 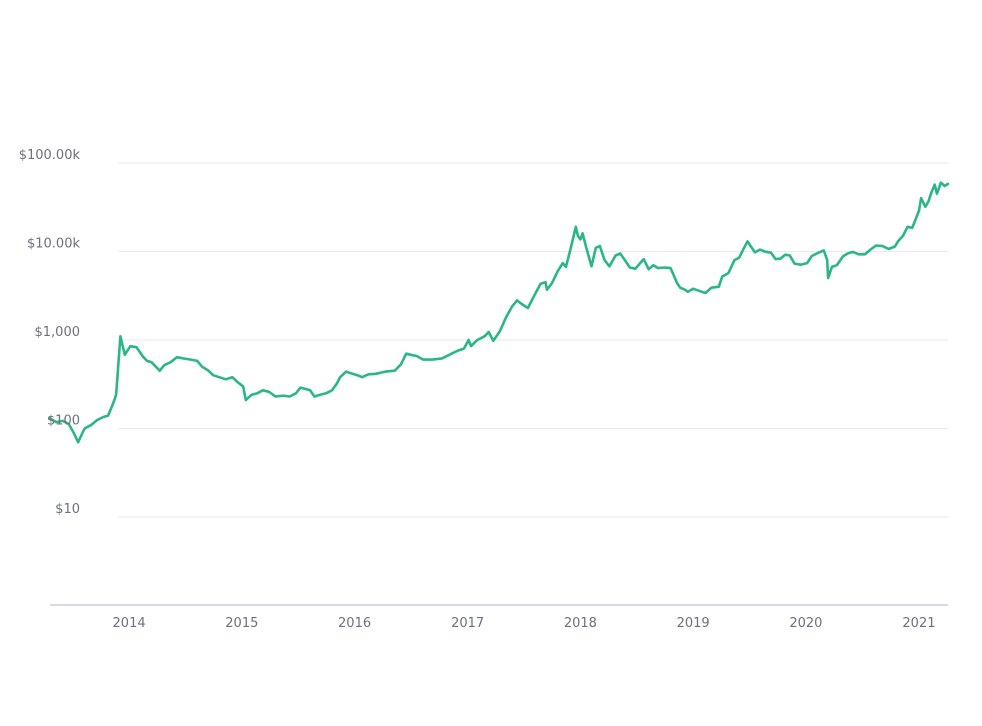 What do you see at coordinates (50, 155) in the screenshot?
I see `y-tick-label: $100.00k` at bounding box center [50, 155].